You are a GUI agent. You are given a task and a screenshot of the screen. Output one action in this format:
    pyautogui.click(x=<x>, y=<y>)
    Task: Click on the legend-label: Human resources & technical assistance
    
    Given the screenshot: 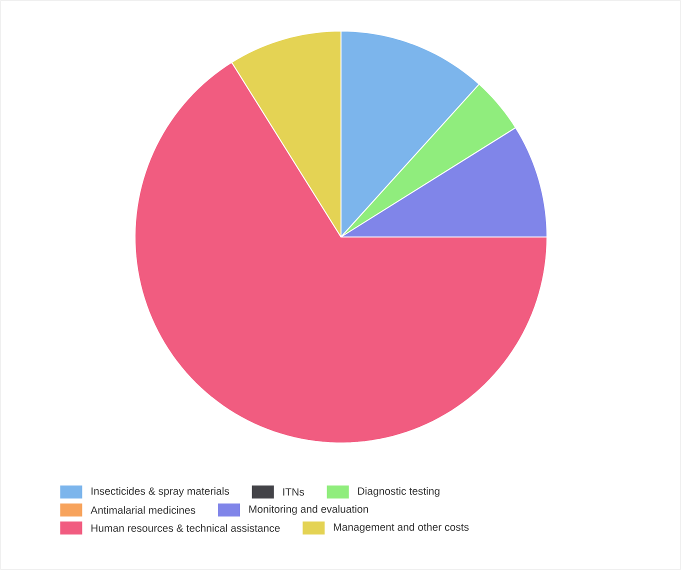 What is the action you would take?
    pyautogui.click(x=185, y=528)
    